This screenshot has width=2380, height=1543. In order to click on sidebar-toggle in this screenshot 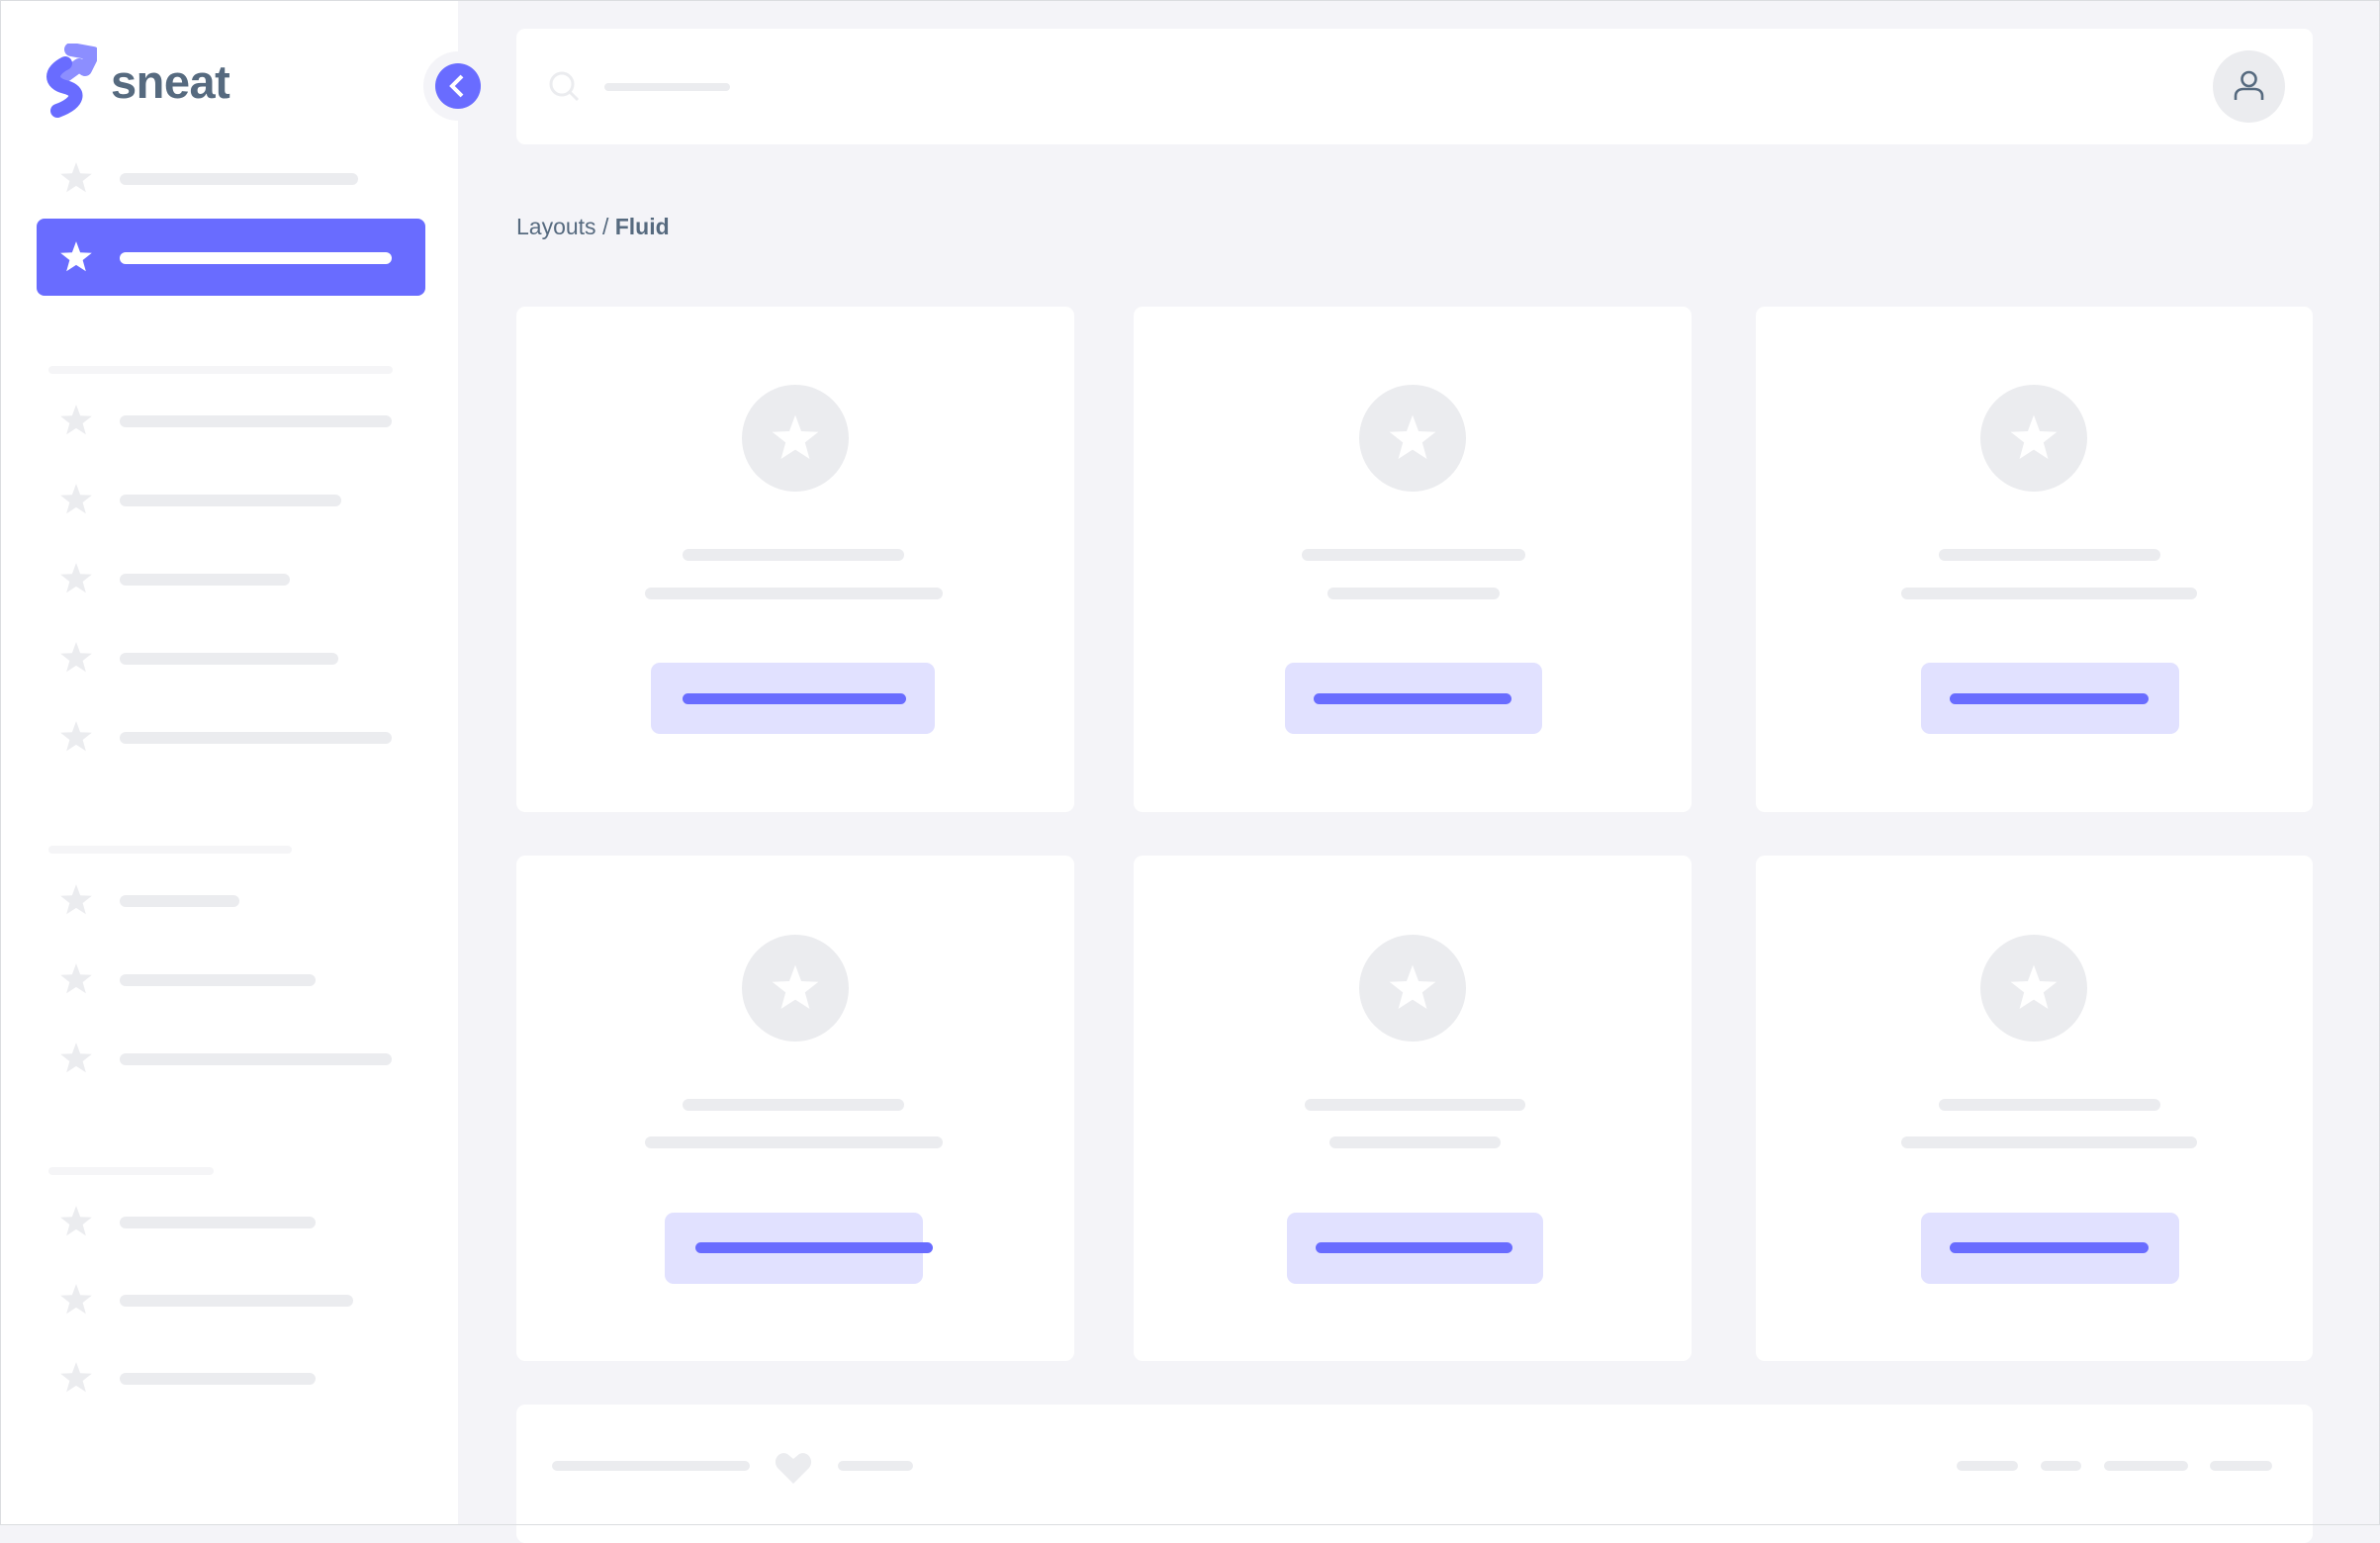, I will do `click(458, 86)`.